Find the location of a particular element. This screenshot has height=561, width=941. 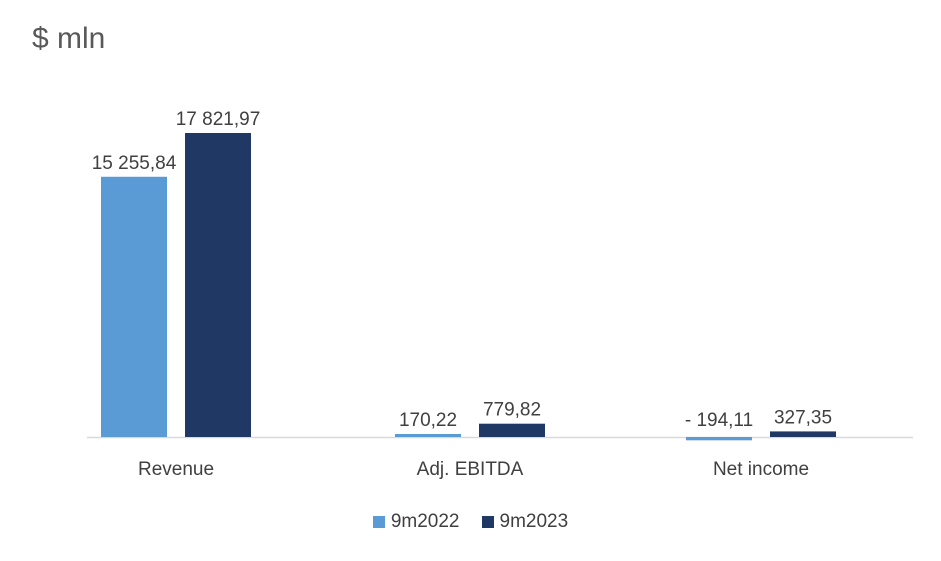

data-label-9m2023-1: 779,82 is located at coordinates (512, 410).